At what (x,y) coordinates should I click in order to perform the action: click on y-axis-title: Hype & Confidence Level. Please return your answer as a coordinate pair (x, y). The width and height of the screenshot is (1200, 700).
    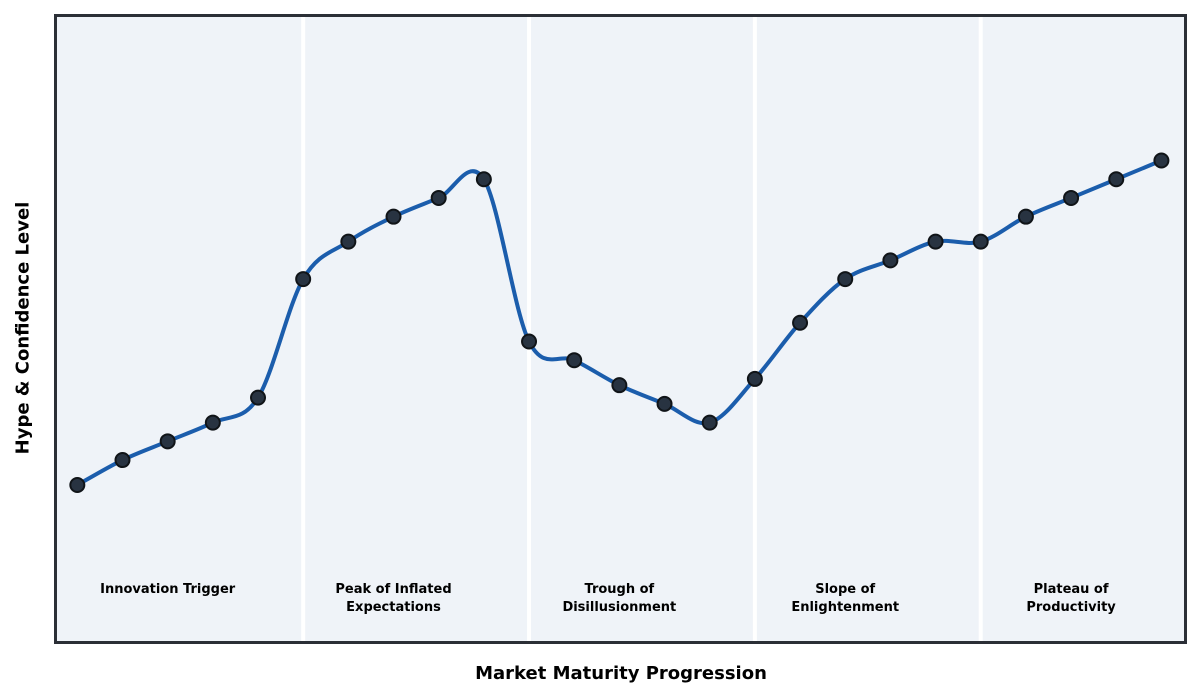
    Looking at the image, I should click on (23, 328).